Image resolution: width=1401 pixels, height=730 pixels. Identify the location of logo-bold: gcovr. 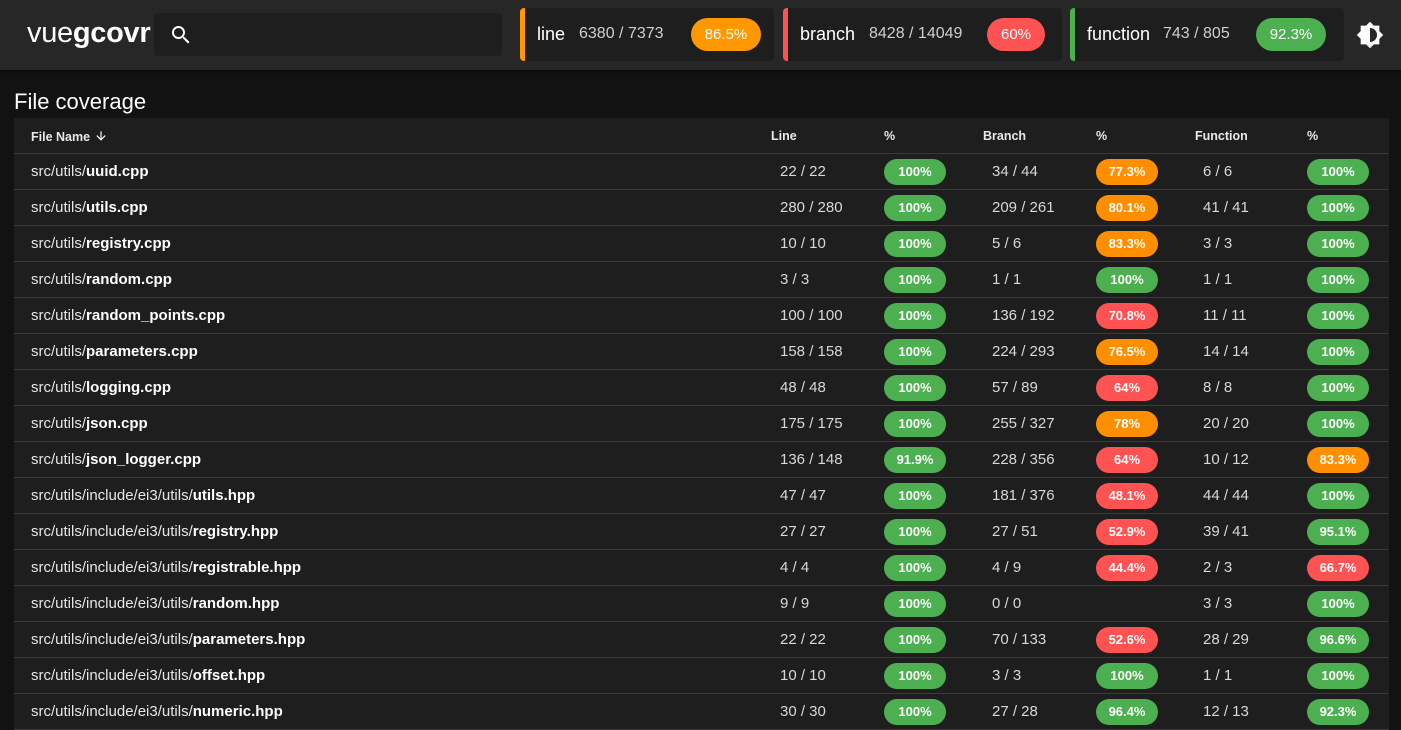
(111, 33).